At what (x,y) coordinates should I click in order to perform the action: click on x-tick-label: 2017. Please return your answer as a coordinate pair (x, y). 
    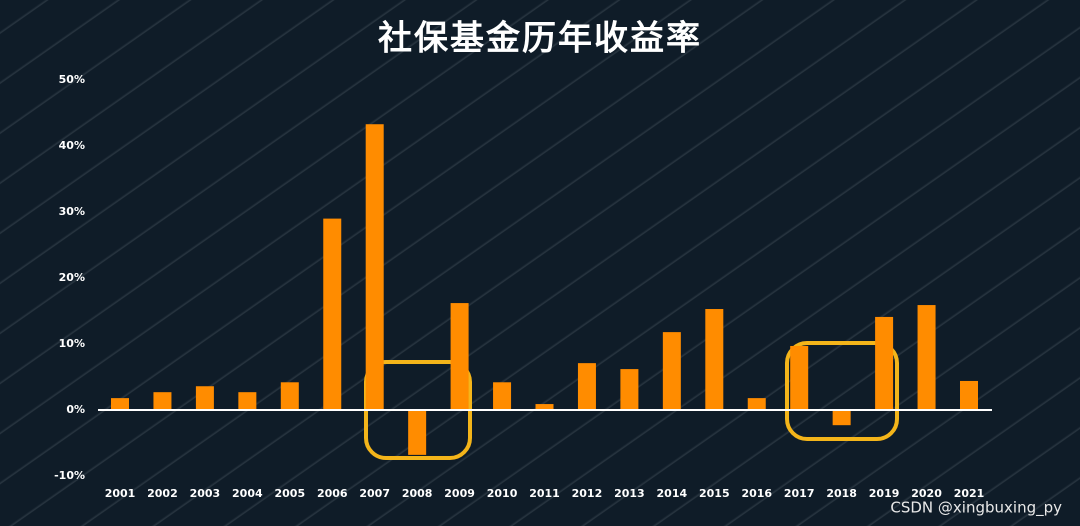
    Looking at the image, I should click on (799, 493).